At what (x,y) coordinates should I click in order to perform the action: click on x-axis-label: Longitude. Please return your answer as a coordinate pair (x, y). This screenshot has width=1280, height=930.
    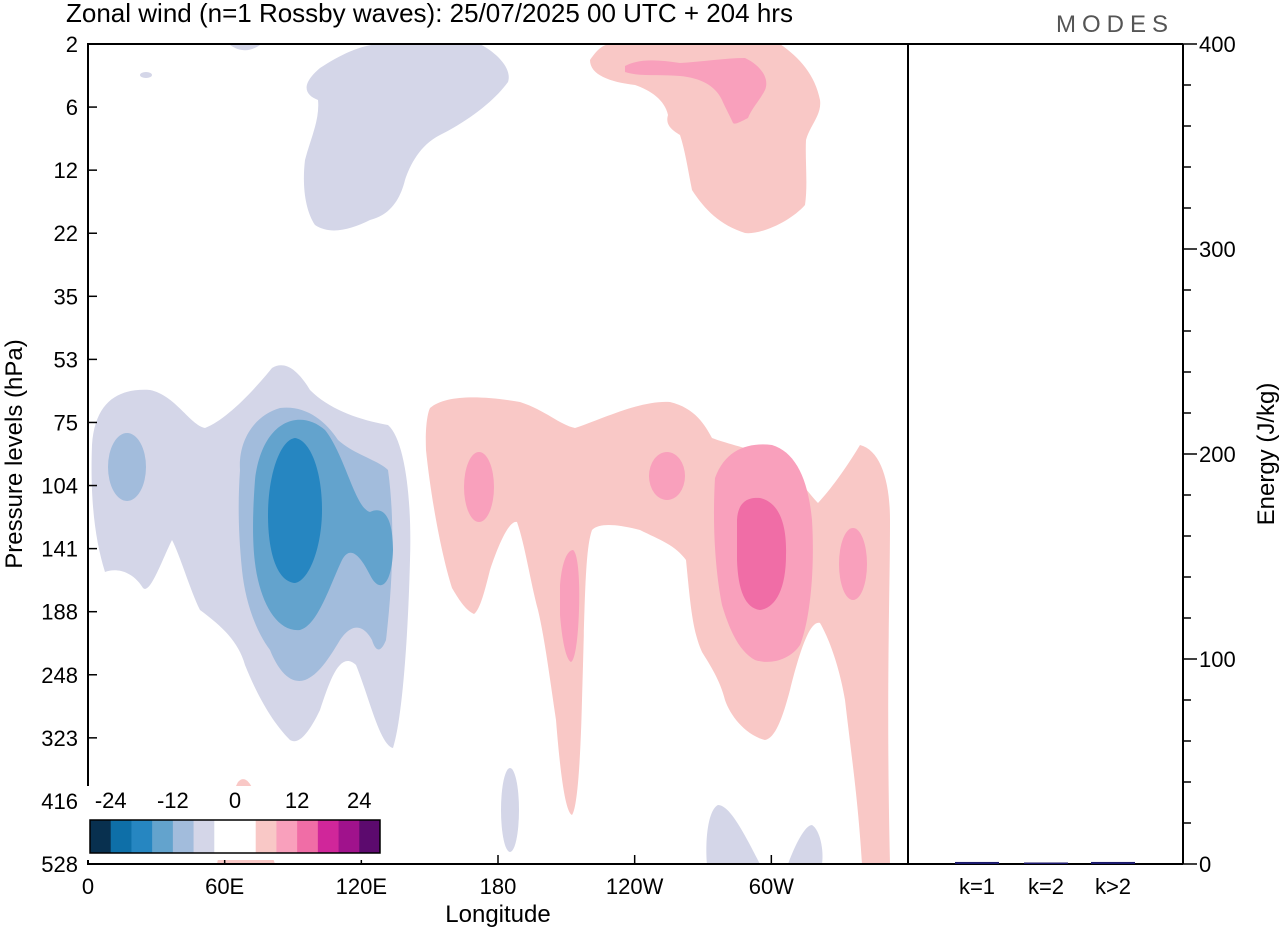
    Looking at the image, I should click on (497, 914).